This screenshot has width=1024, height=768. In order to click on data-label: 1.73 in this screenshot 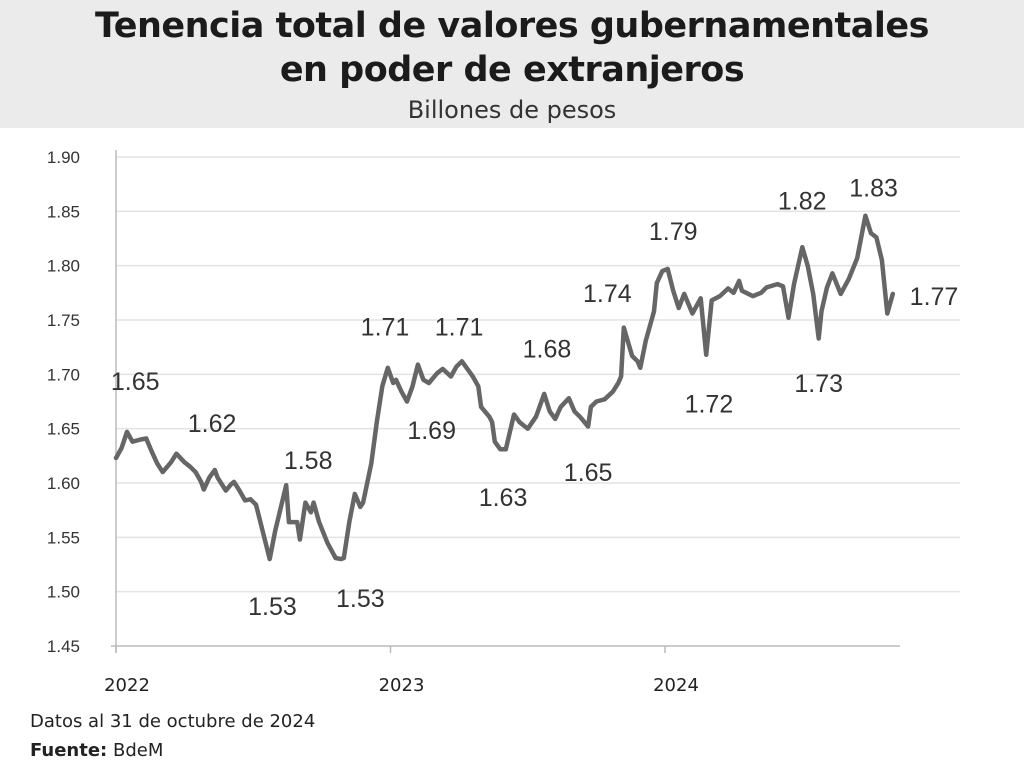, I will do `click(818, 384)`.